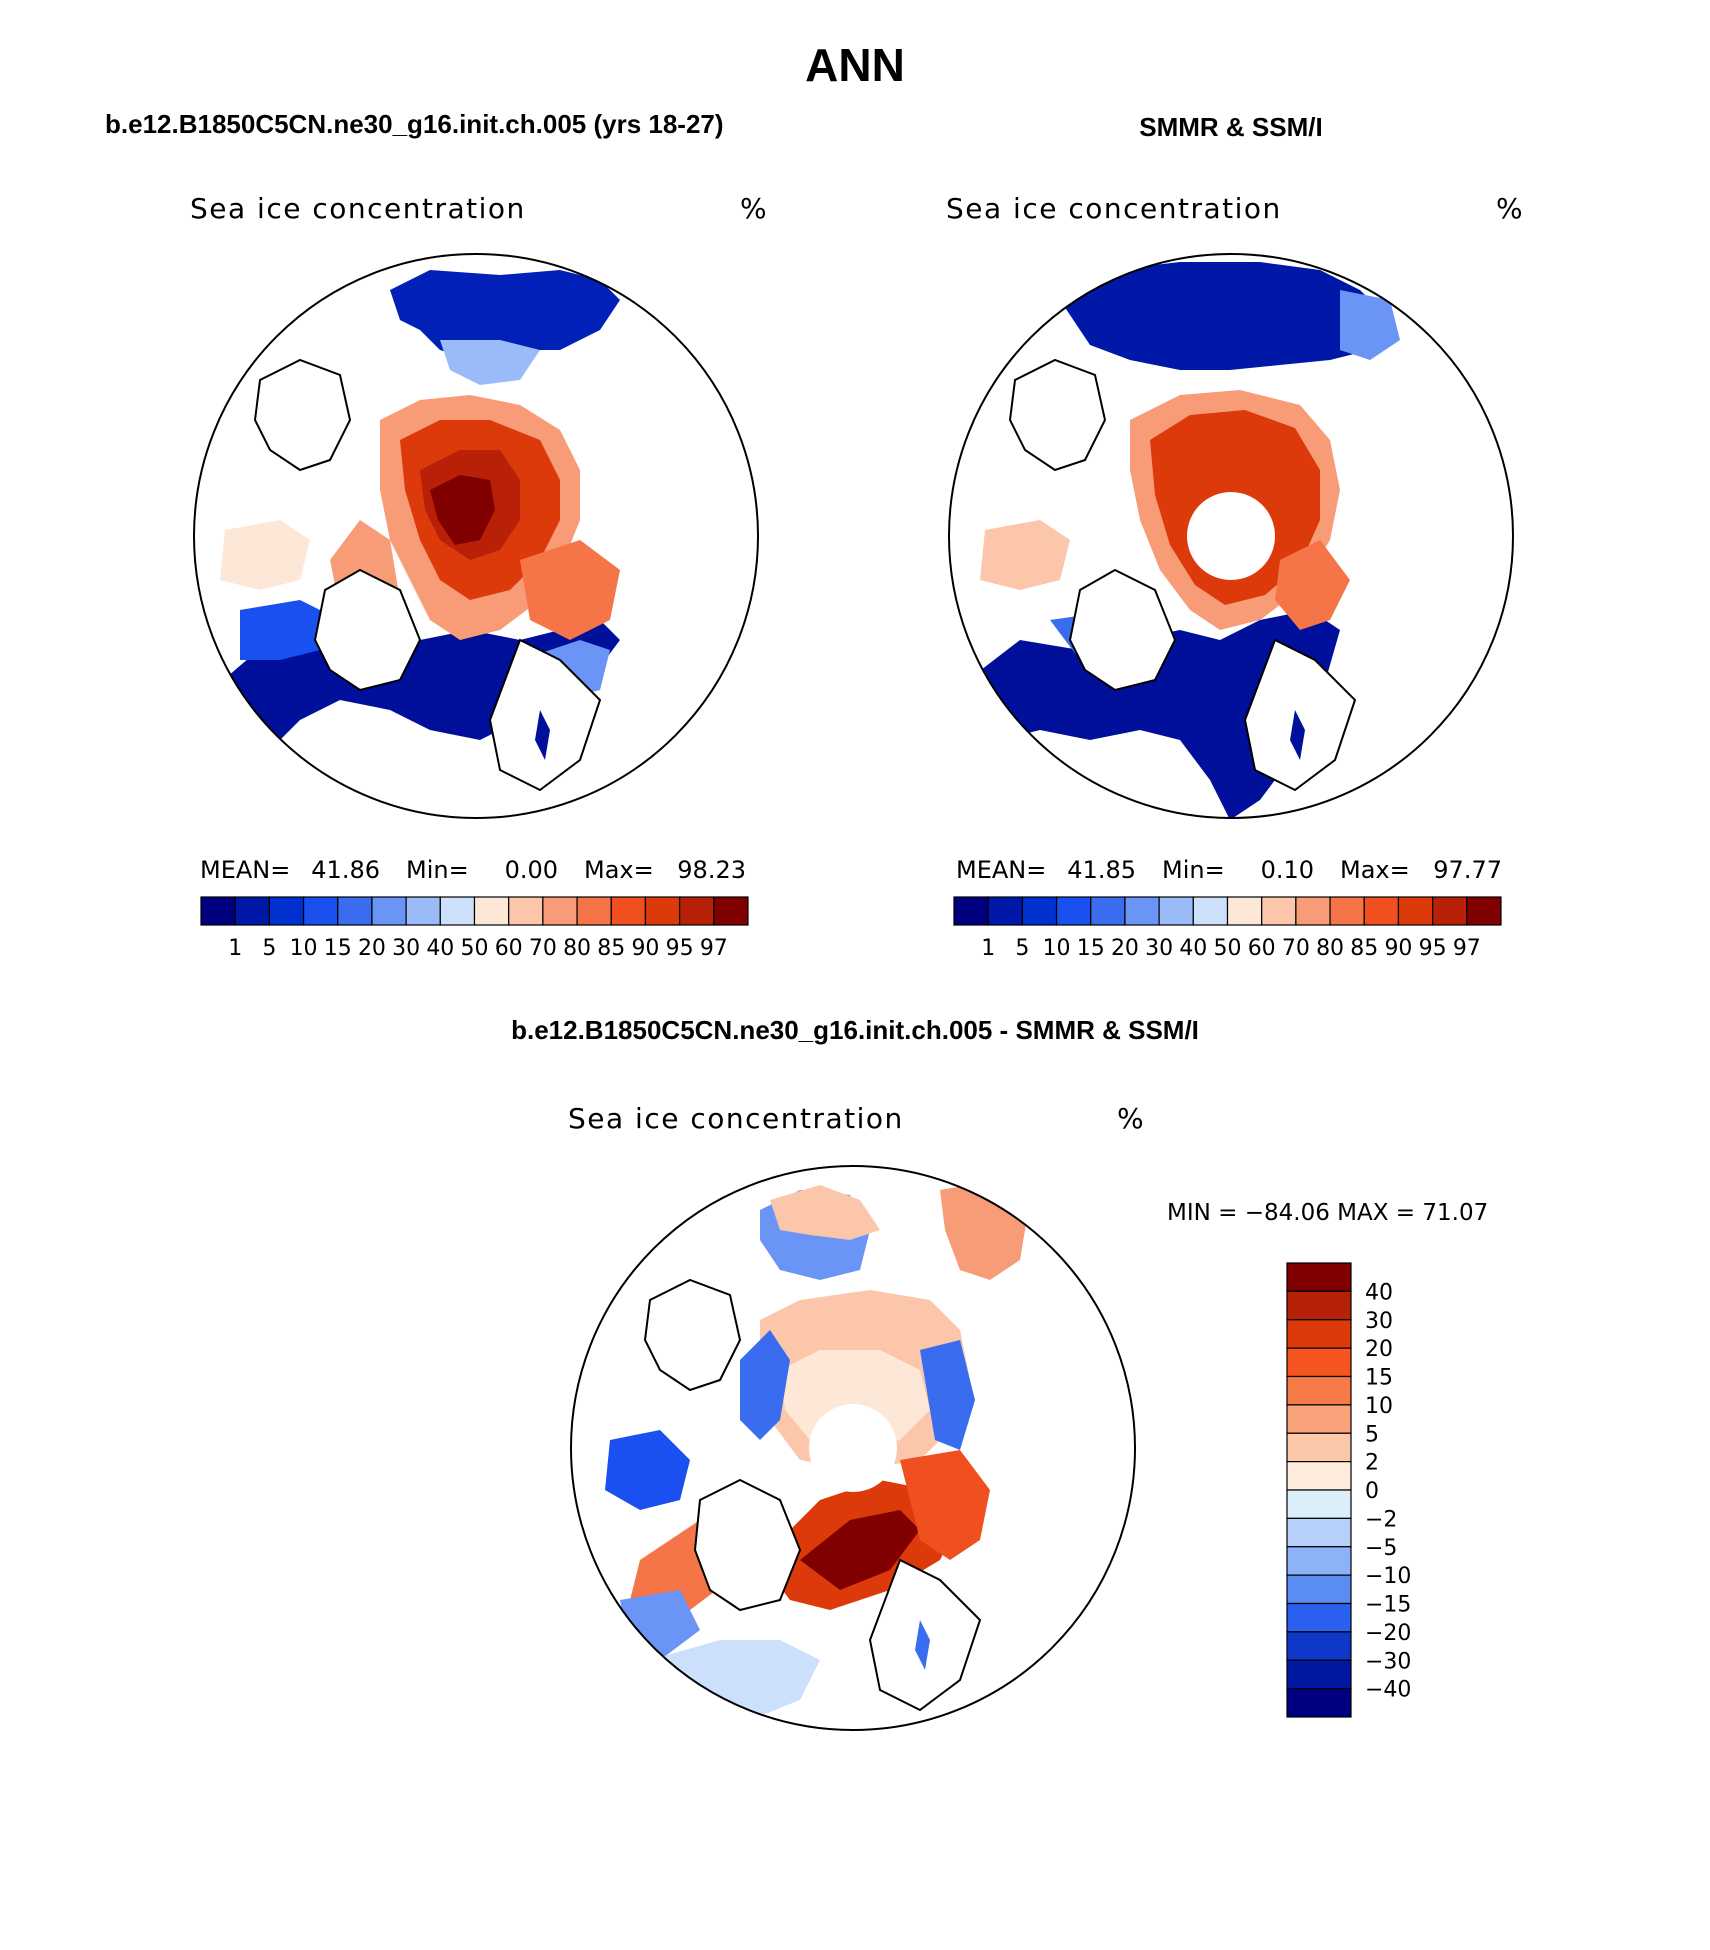 The image size is (1710, 1950). Describe the element at coordinates (1022, 948) in the screenshot. I see `colorbar-right-tick-label: 5` at that location.